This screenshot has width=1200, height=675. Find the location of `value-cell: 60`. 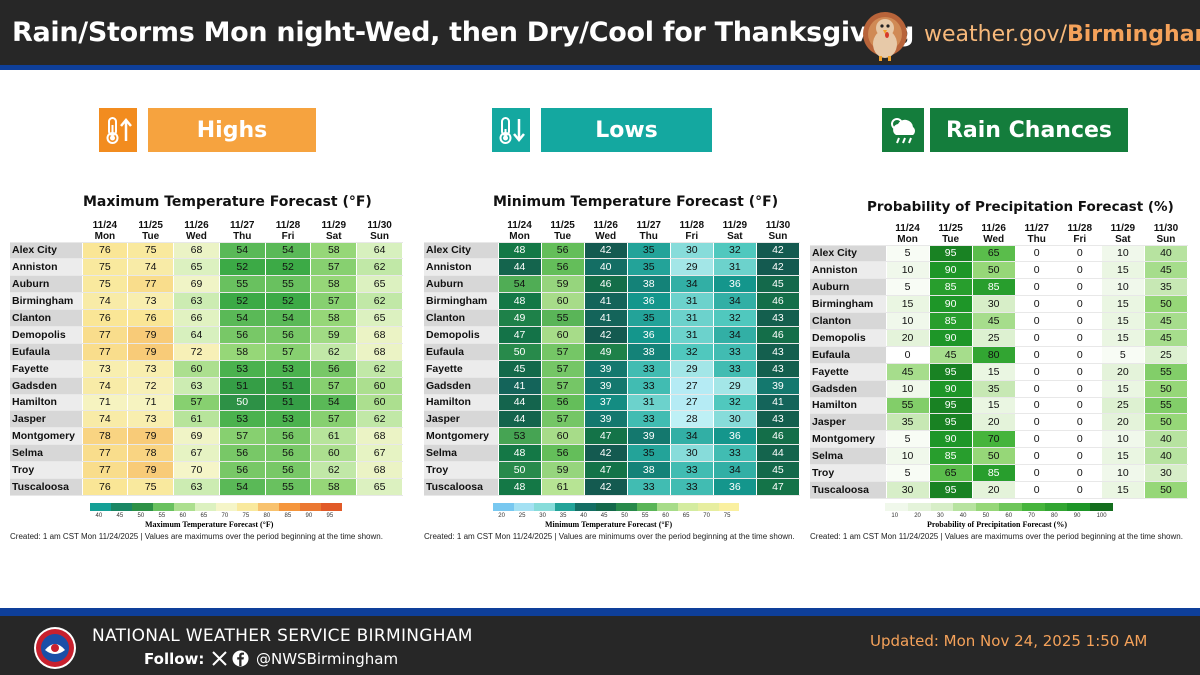

value-cell: 60 is located at coordinates (379, 386).